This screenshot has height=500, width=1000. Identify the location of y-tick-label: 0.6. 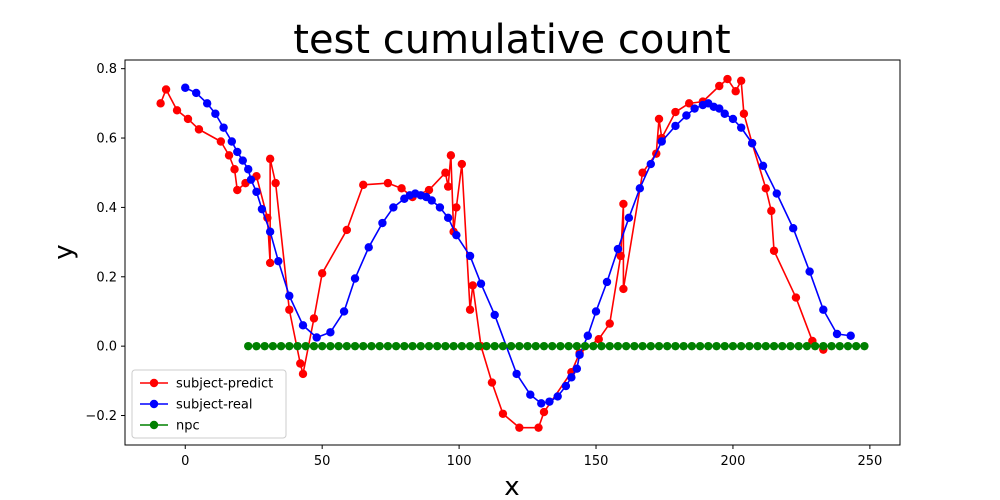
(106, 139).